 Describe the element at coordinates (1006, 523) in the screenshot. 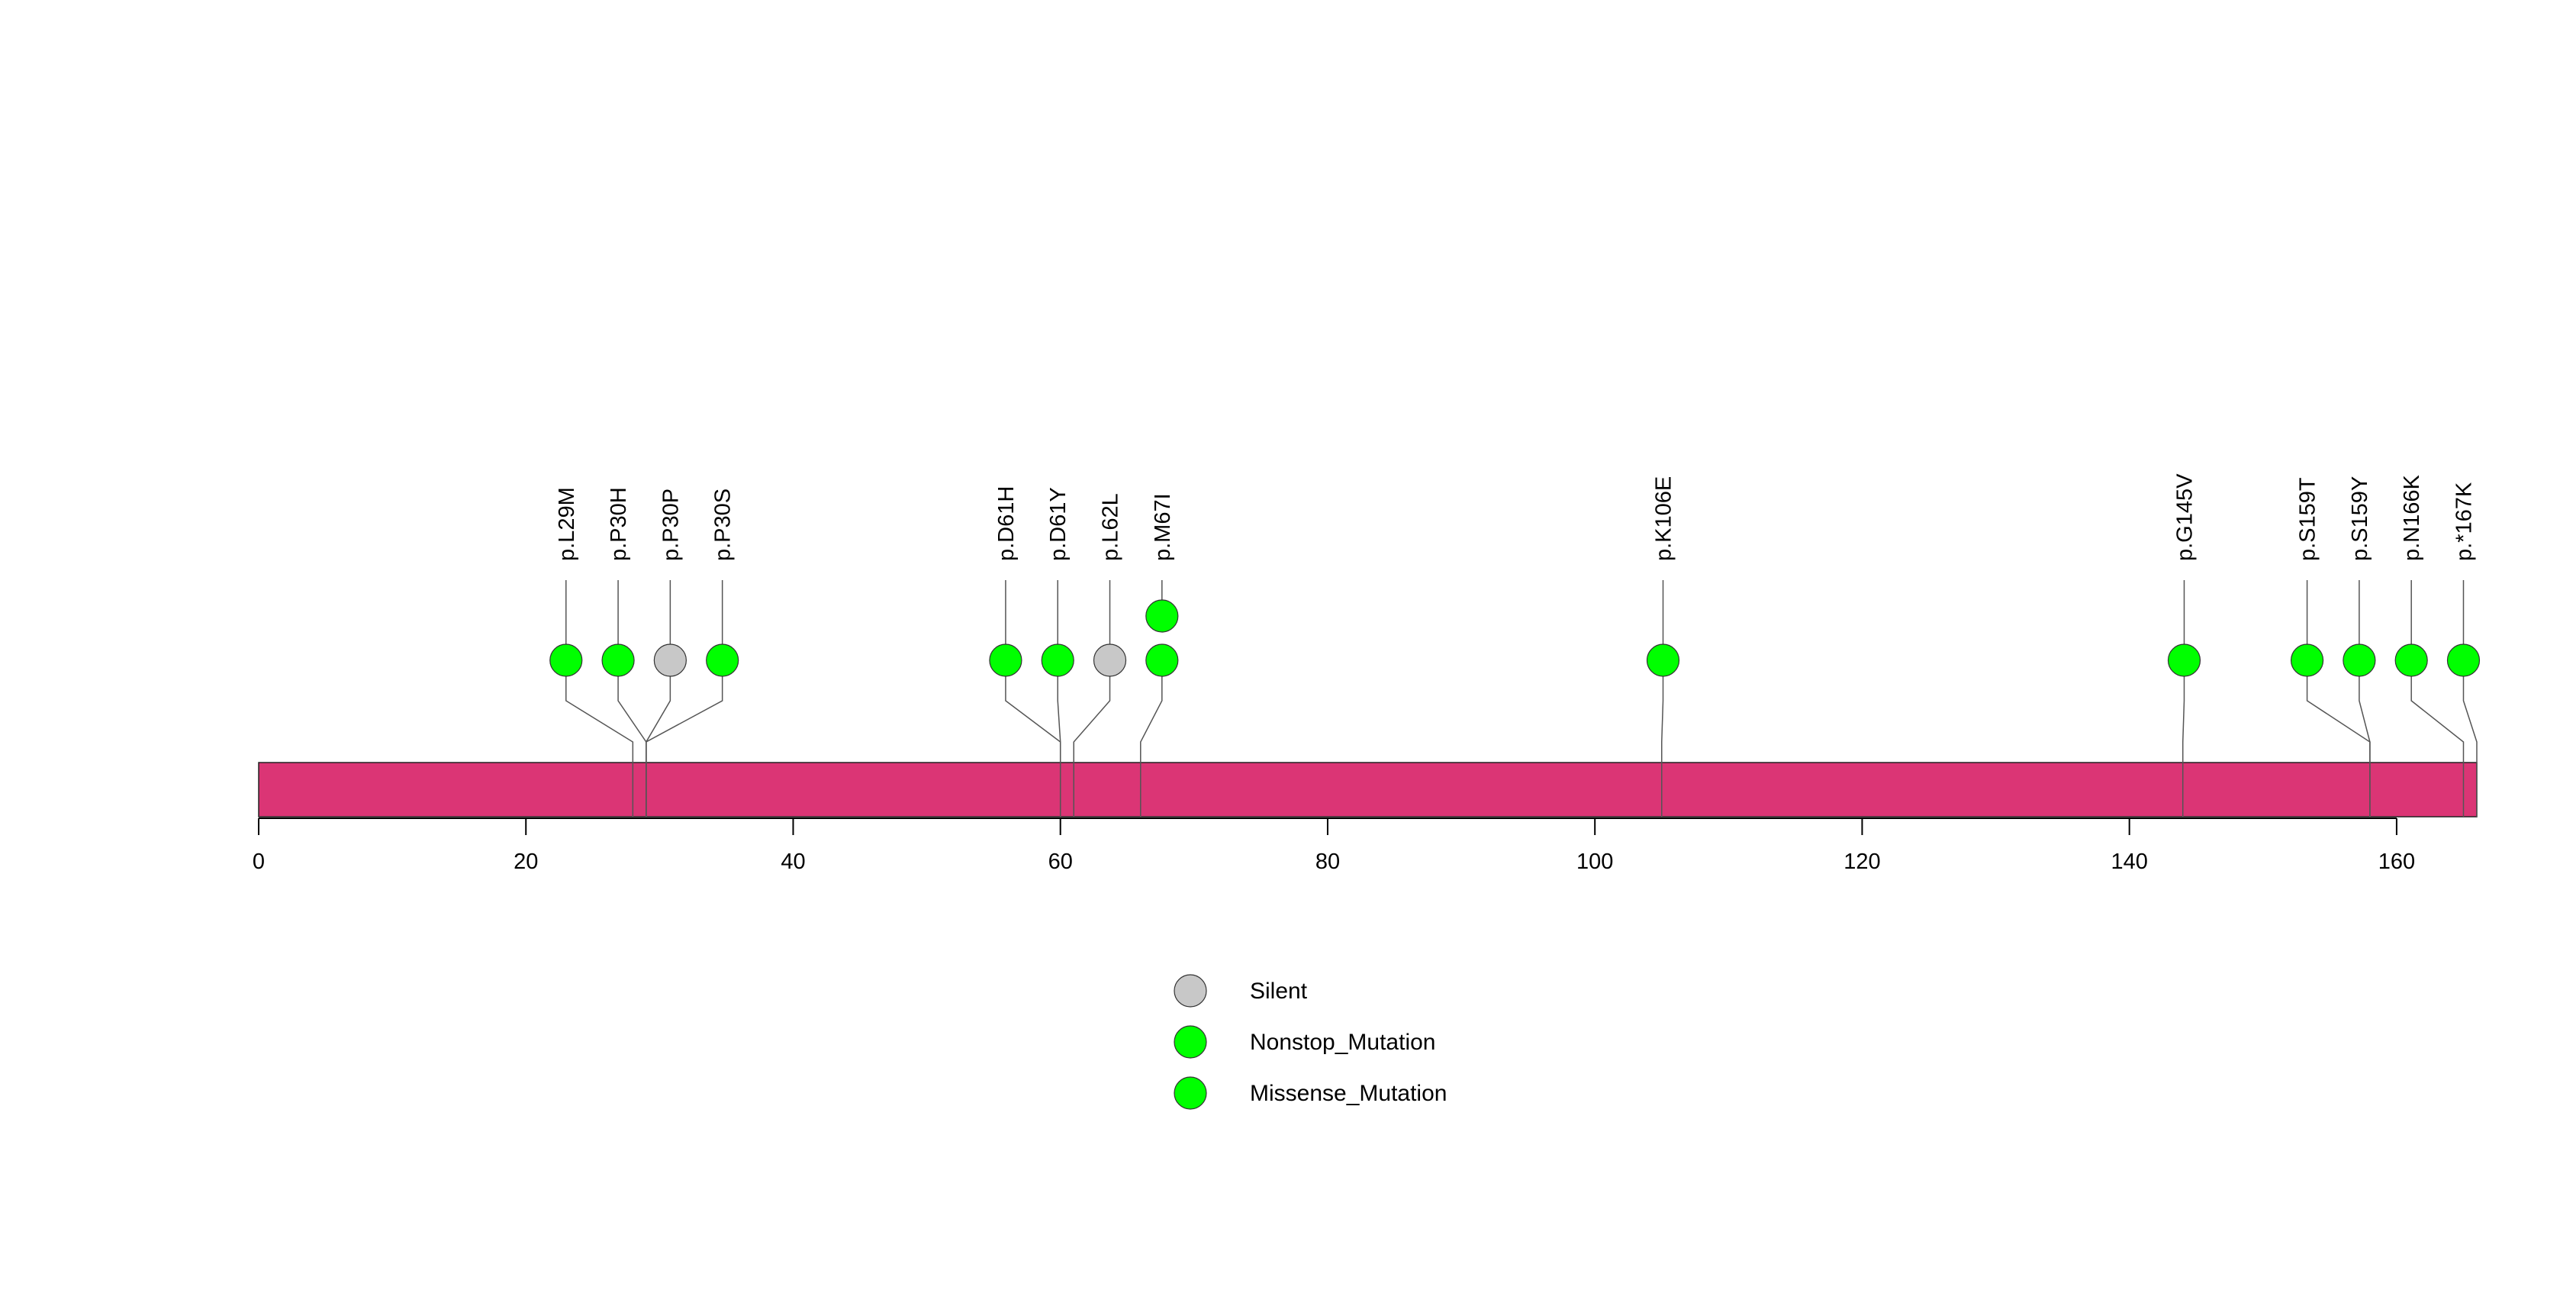

I see `mutation-label: p.D61H` at that location.